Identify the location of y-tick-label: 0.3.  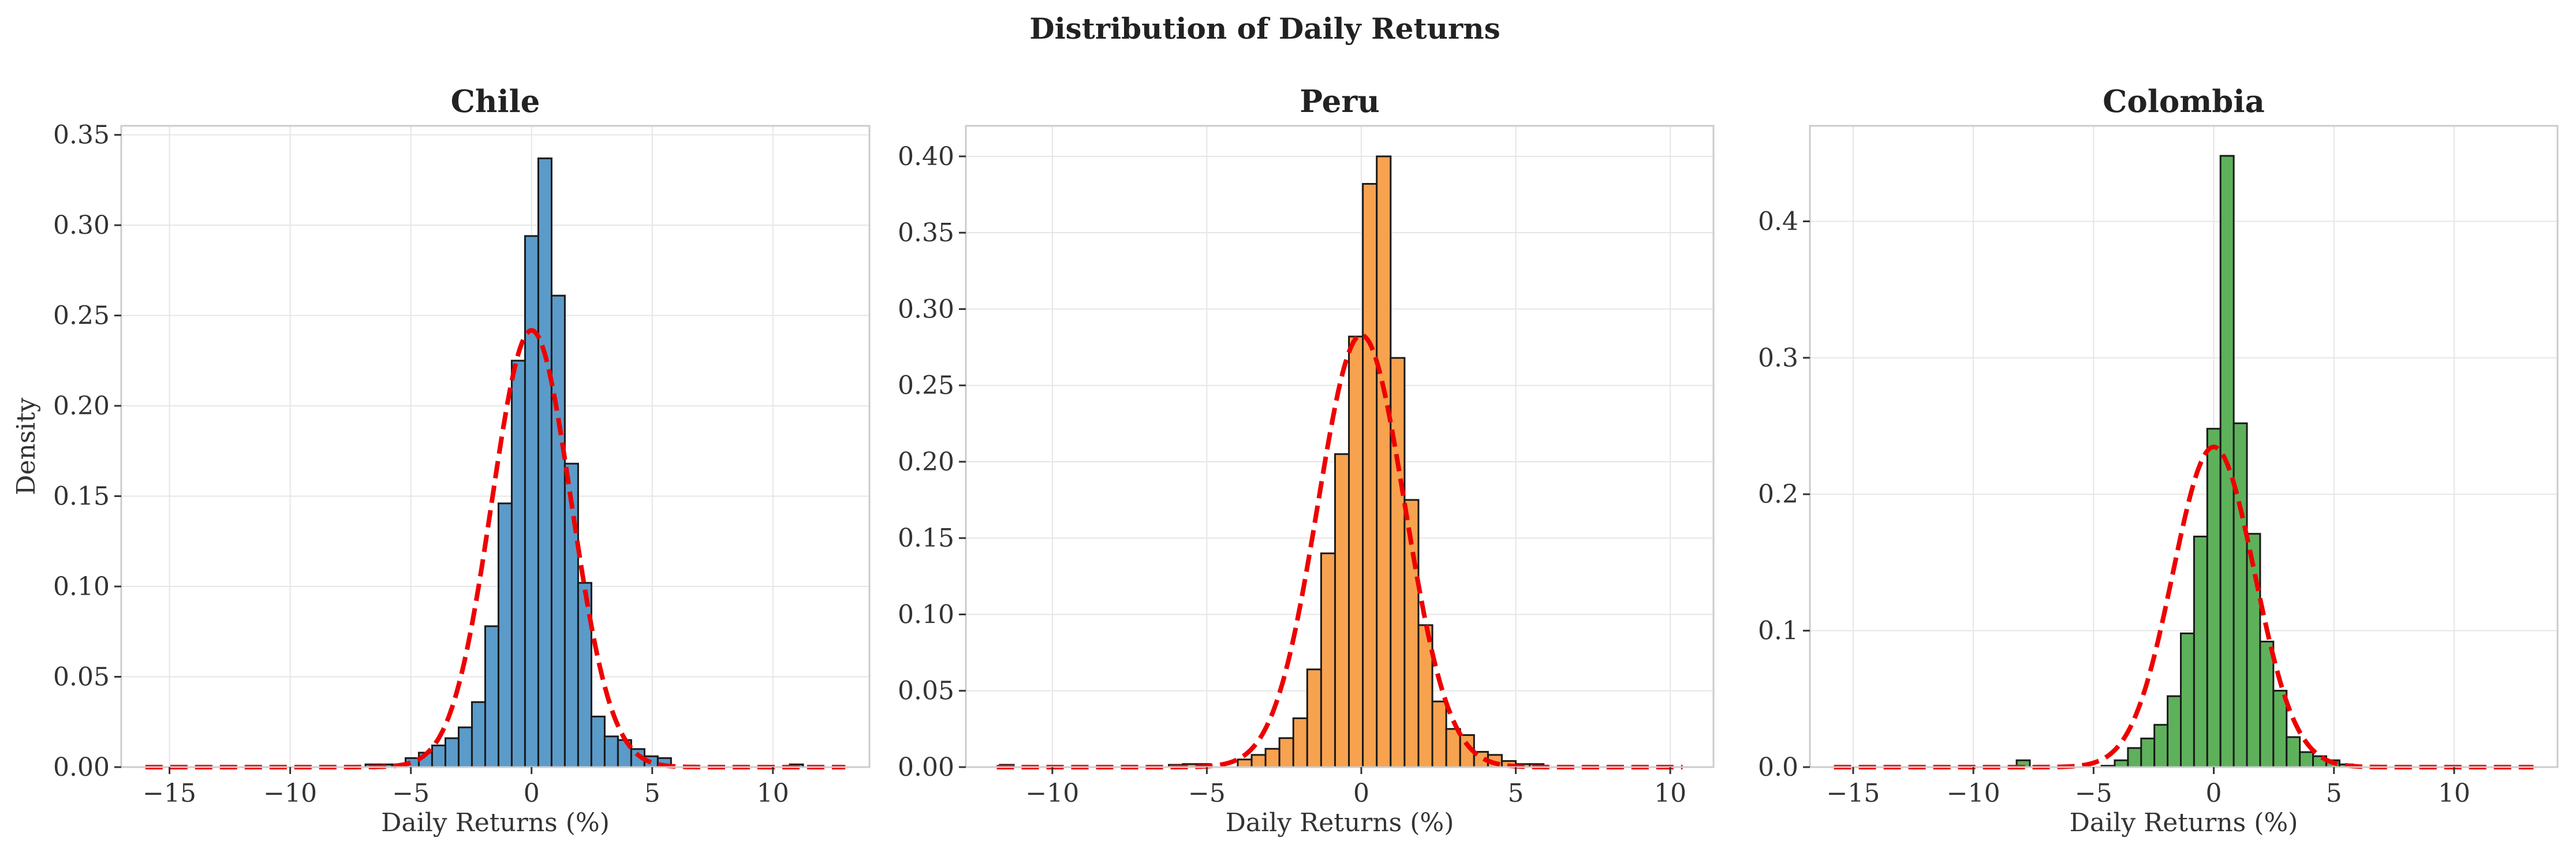
(1778, 358).